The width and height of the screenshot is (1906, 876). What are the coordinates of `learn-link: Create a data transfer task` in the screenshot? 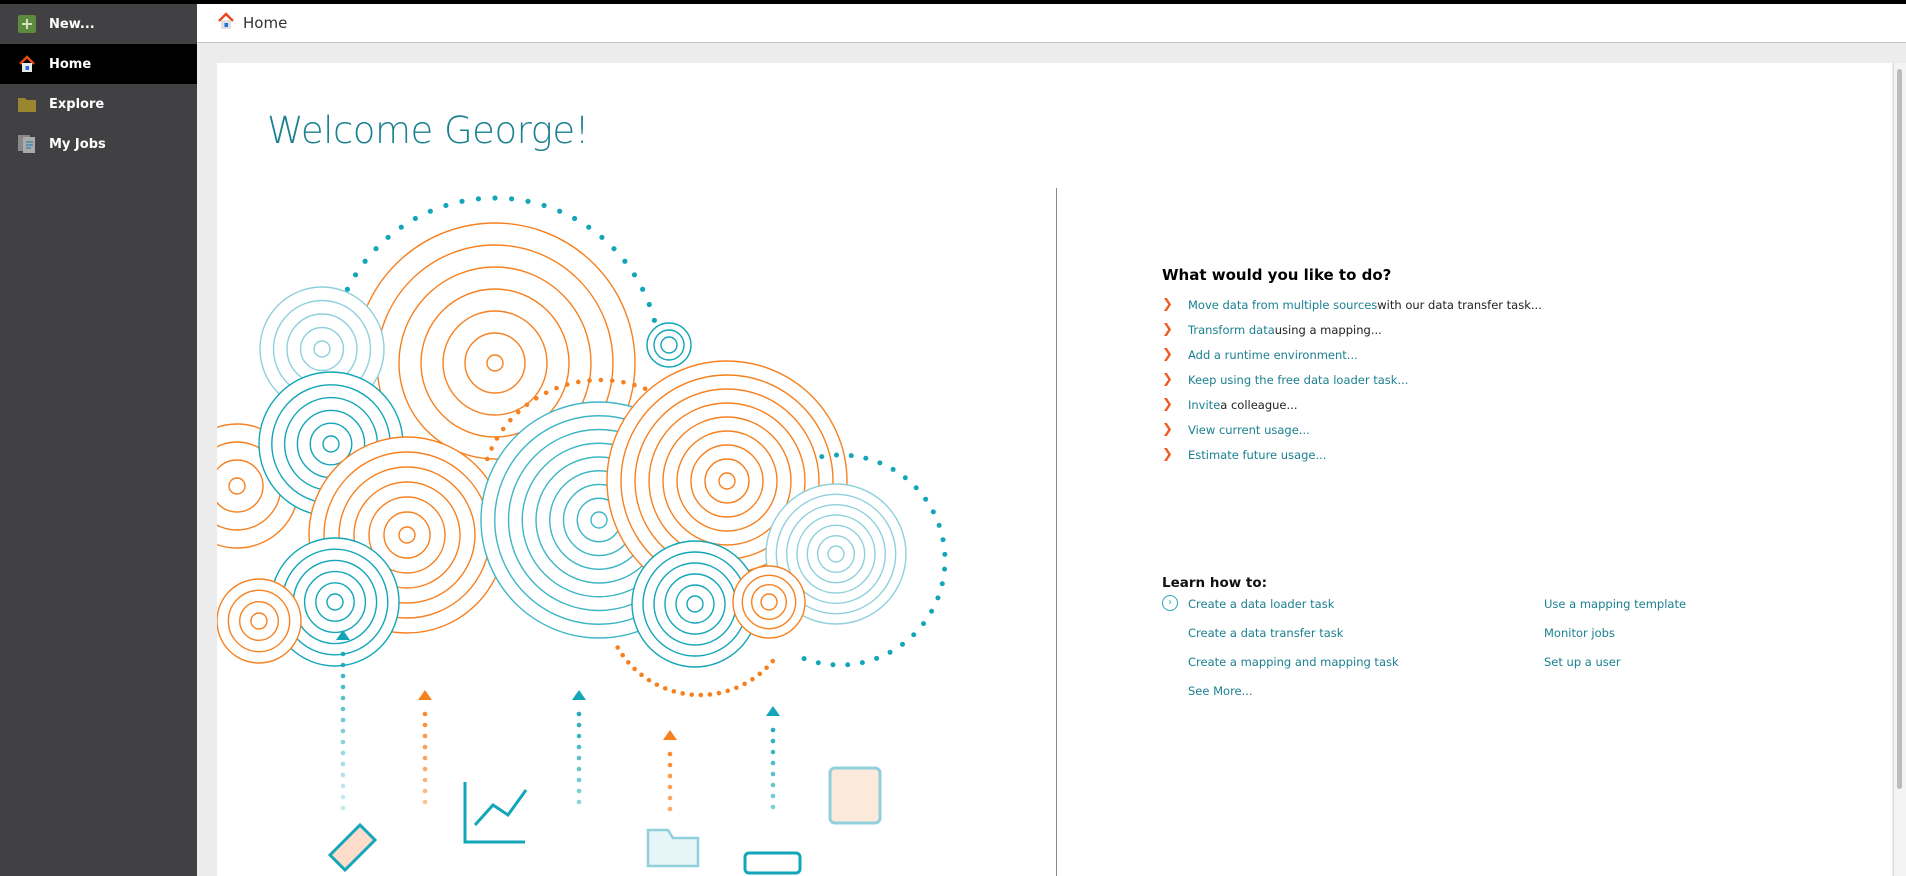 It's located at (1266, 633).